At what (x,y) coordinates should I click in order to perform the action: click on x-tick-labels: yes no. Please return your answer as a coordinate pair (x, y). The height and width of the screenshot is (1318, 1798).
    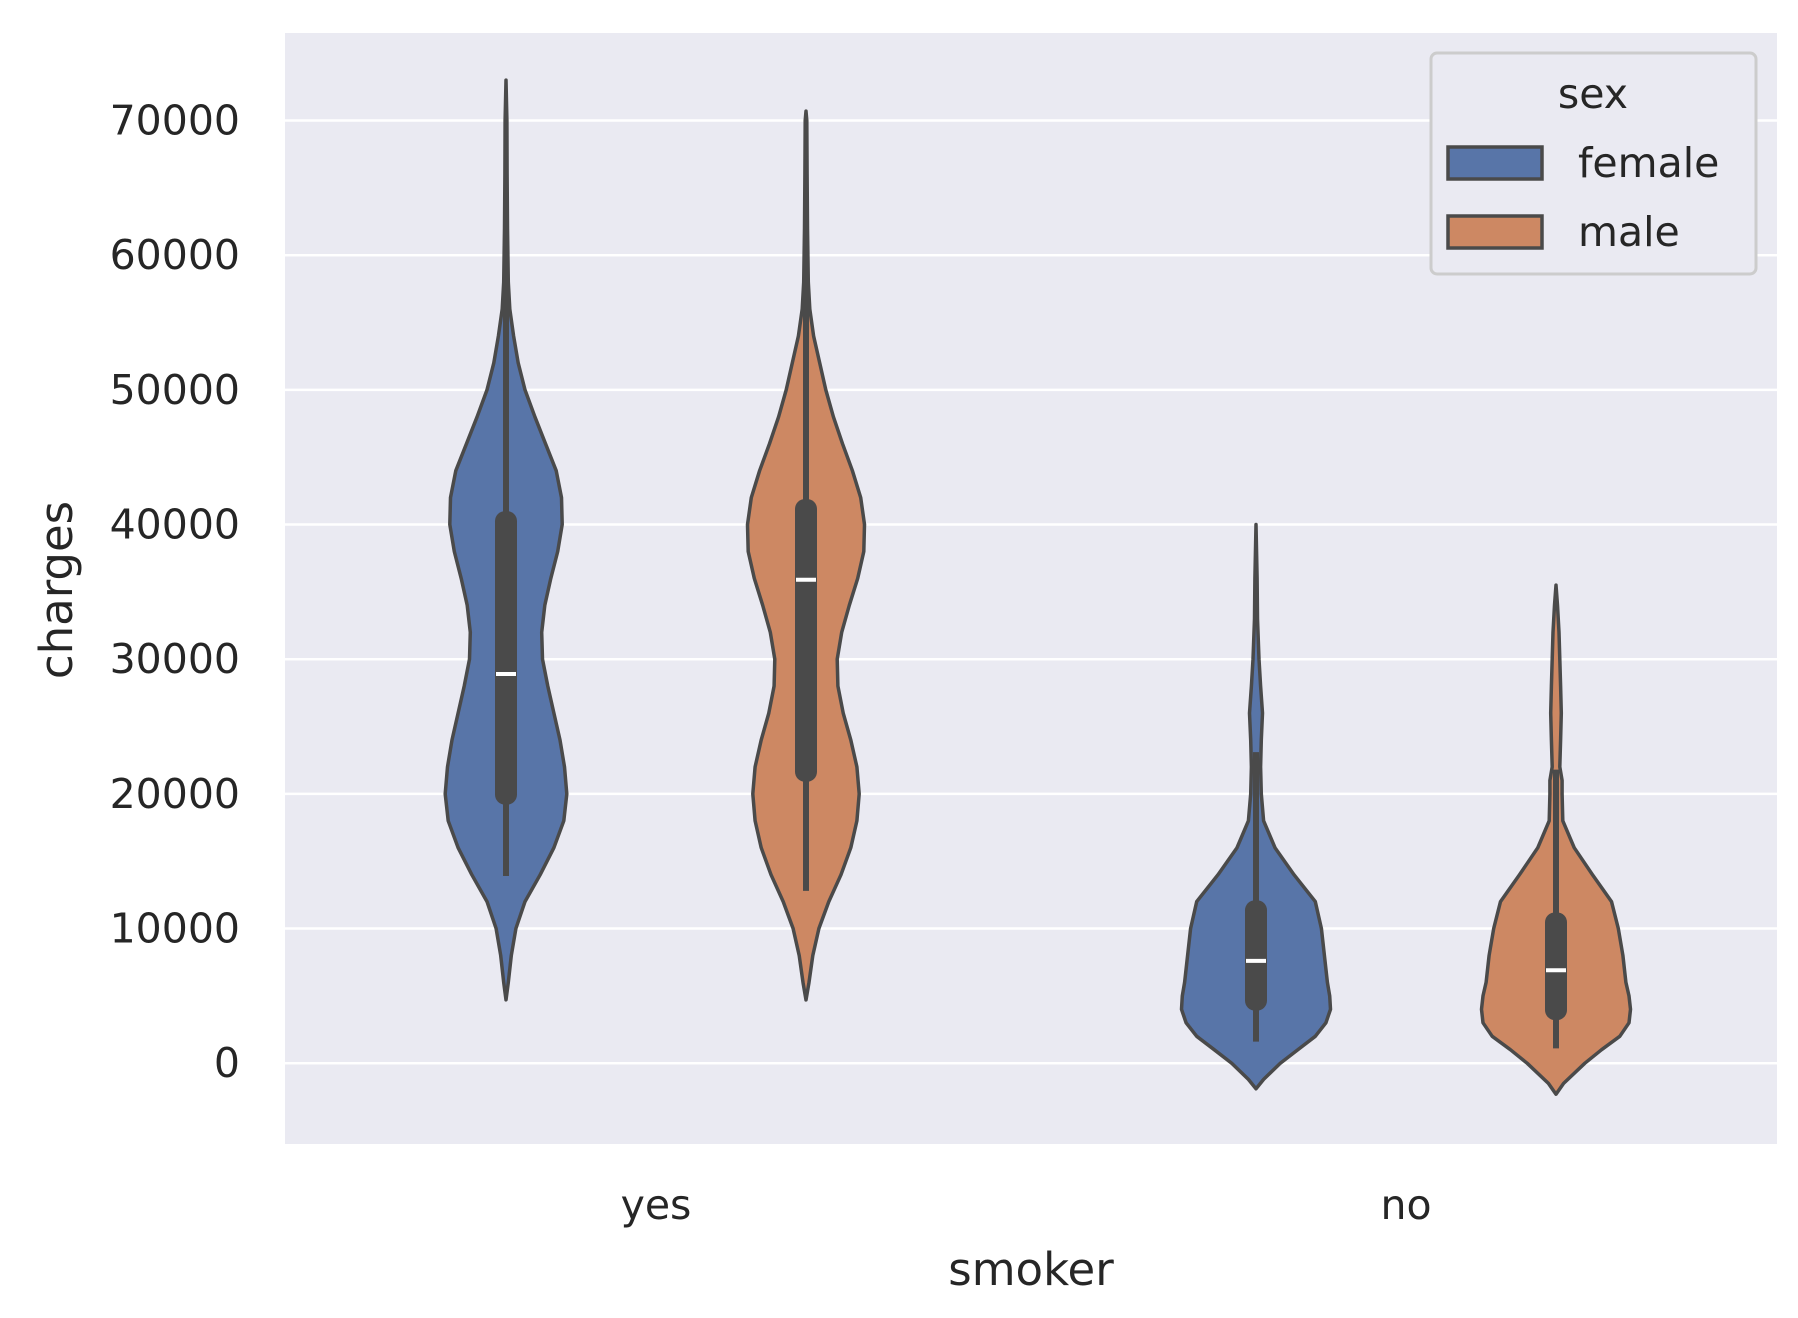
    Looking at the image, I should click on (1026, 1205).